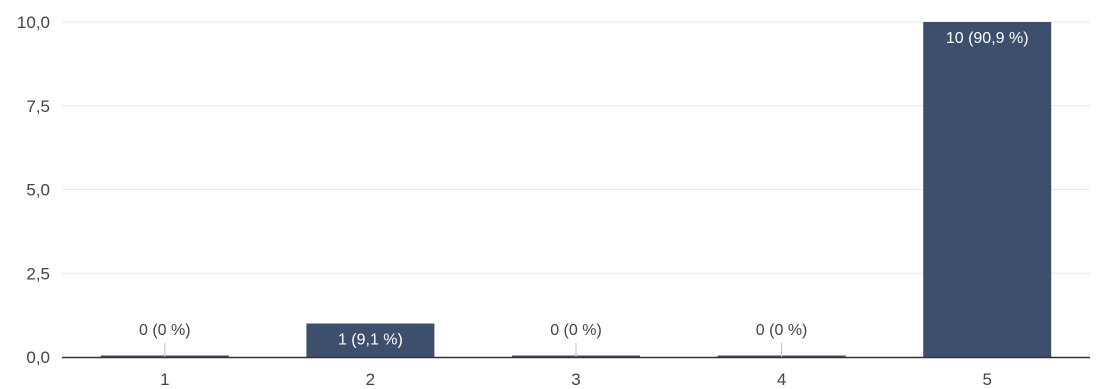 The width and height of the screenshot is (1097, 389). I want to click on y-tick-label: 5,0, so click(38, 190).